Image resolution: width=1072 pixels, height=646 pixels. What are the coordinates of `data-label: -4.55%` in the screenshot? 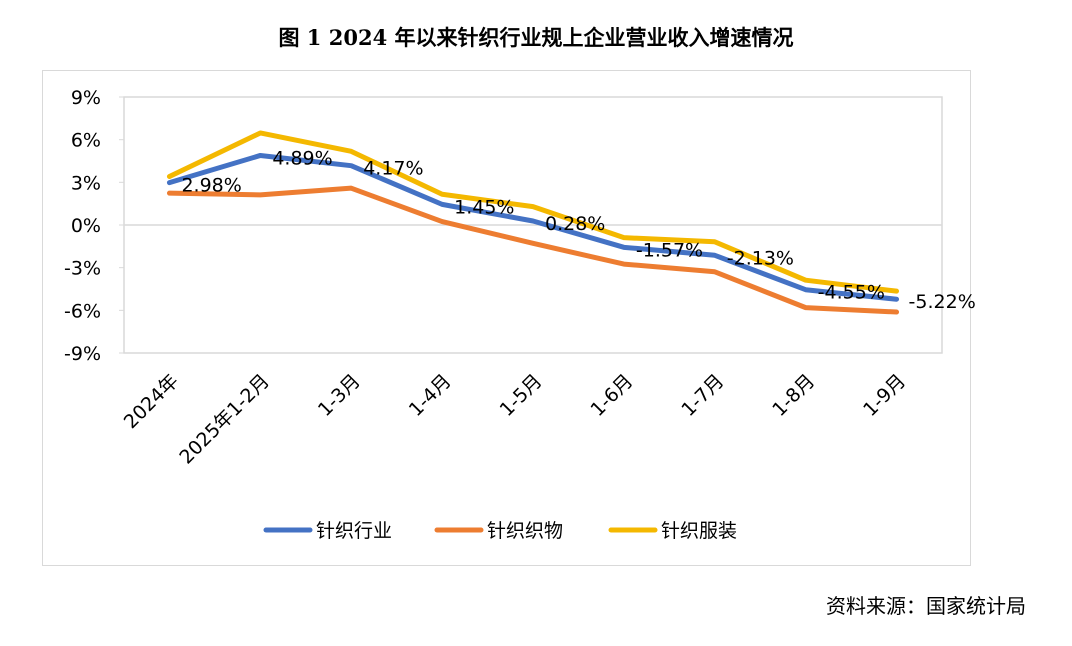 It's located at (851, 293).